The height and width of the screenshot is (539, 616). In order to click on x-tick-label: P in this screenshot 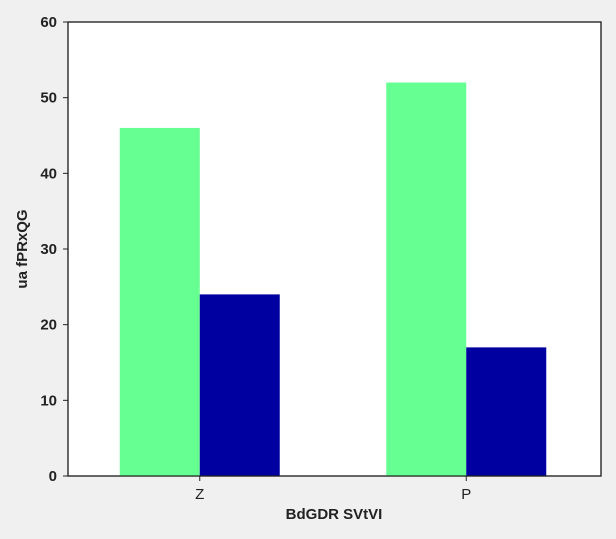, I will do `click(466, 494)`.